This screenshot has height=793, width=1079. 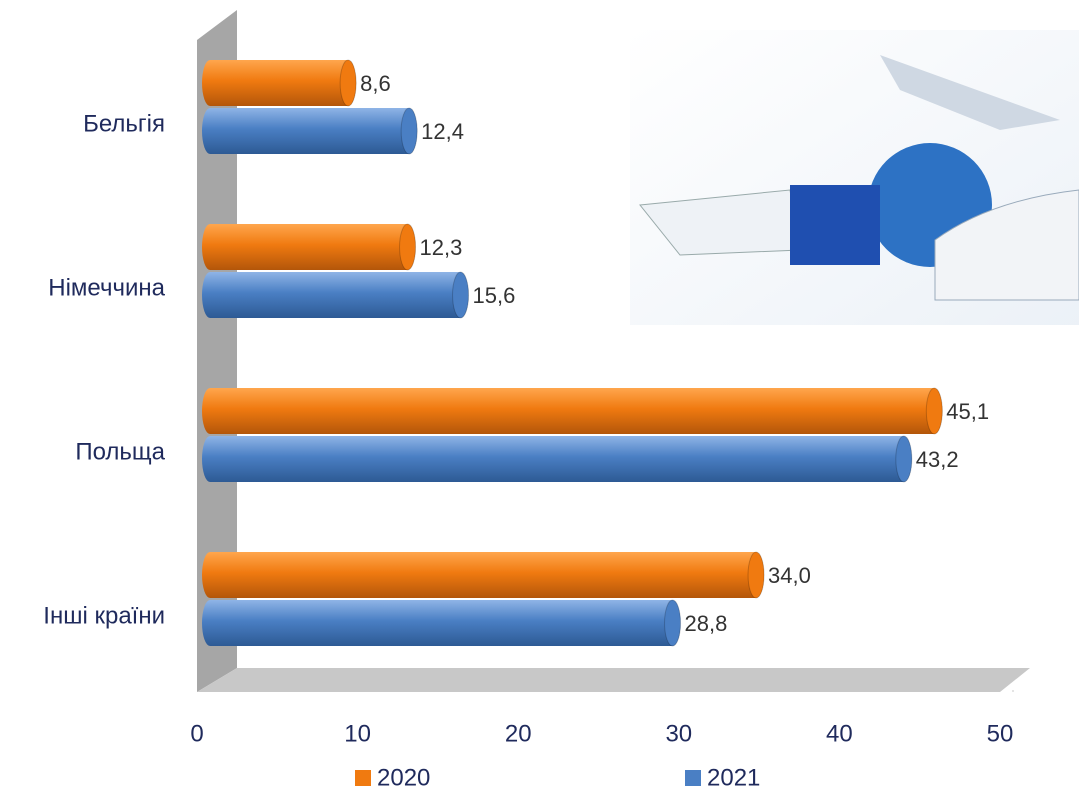 What do you see at coordinates (706, 623) in the screenshot?
I see `value-label: 28,8` at bounding box center [706, 623].